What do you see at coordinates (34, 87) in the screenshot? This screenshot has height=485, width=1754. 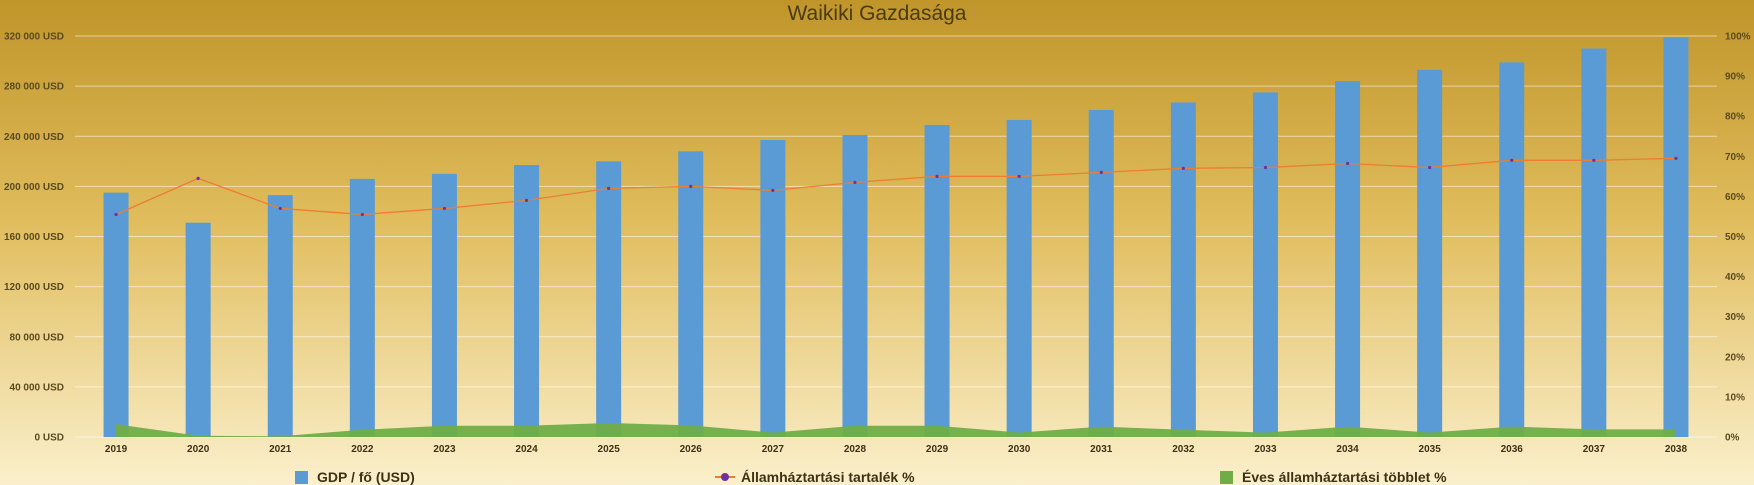 I see `left-axis-tick-label: 280 000 USD` at bounding box center [34, 87].